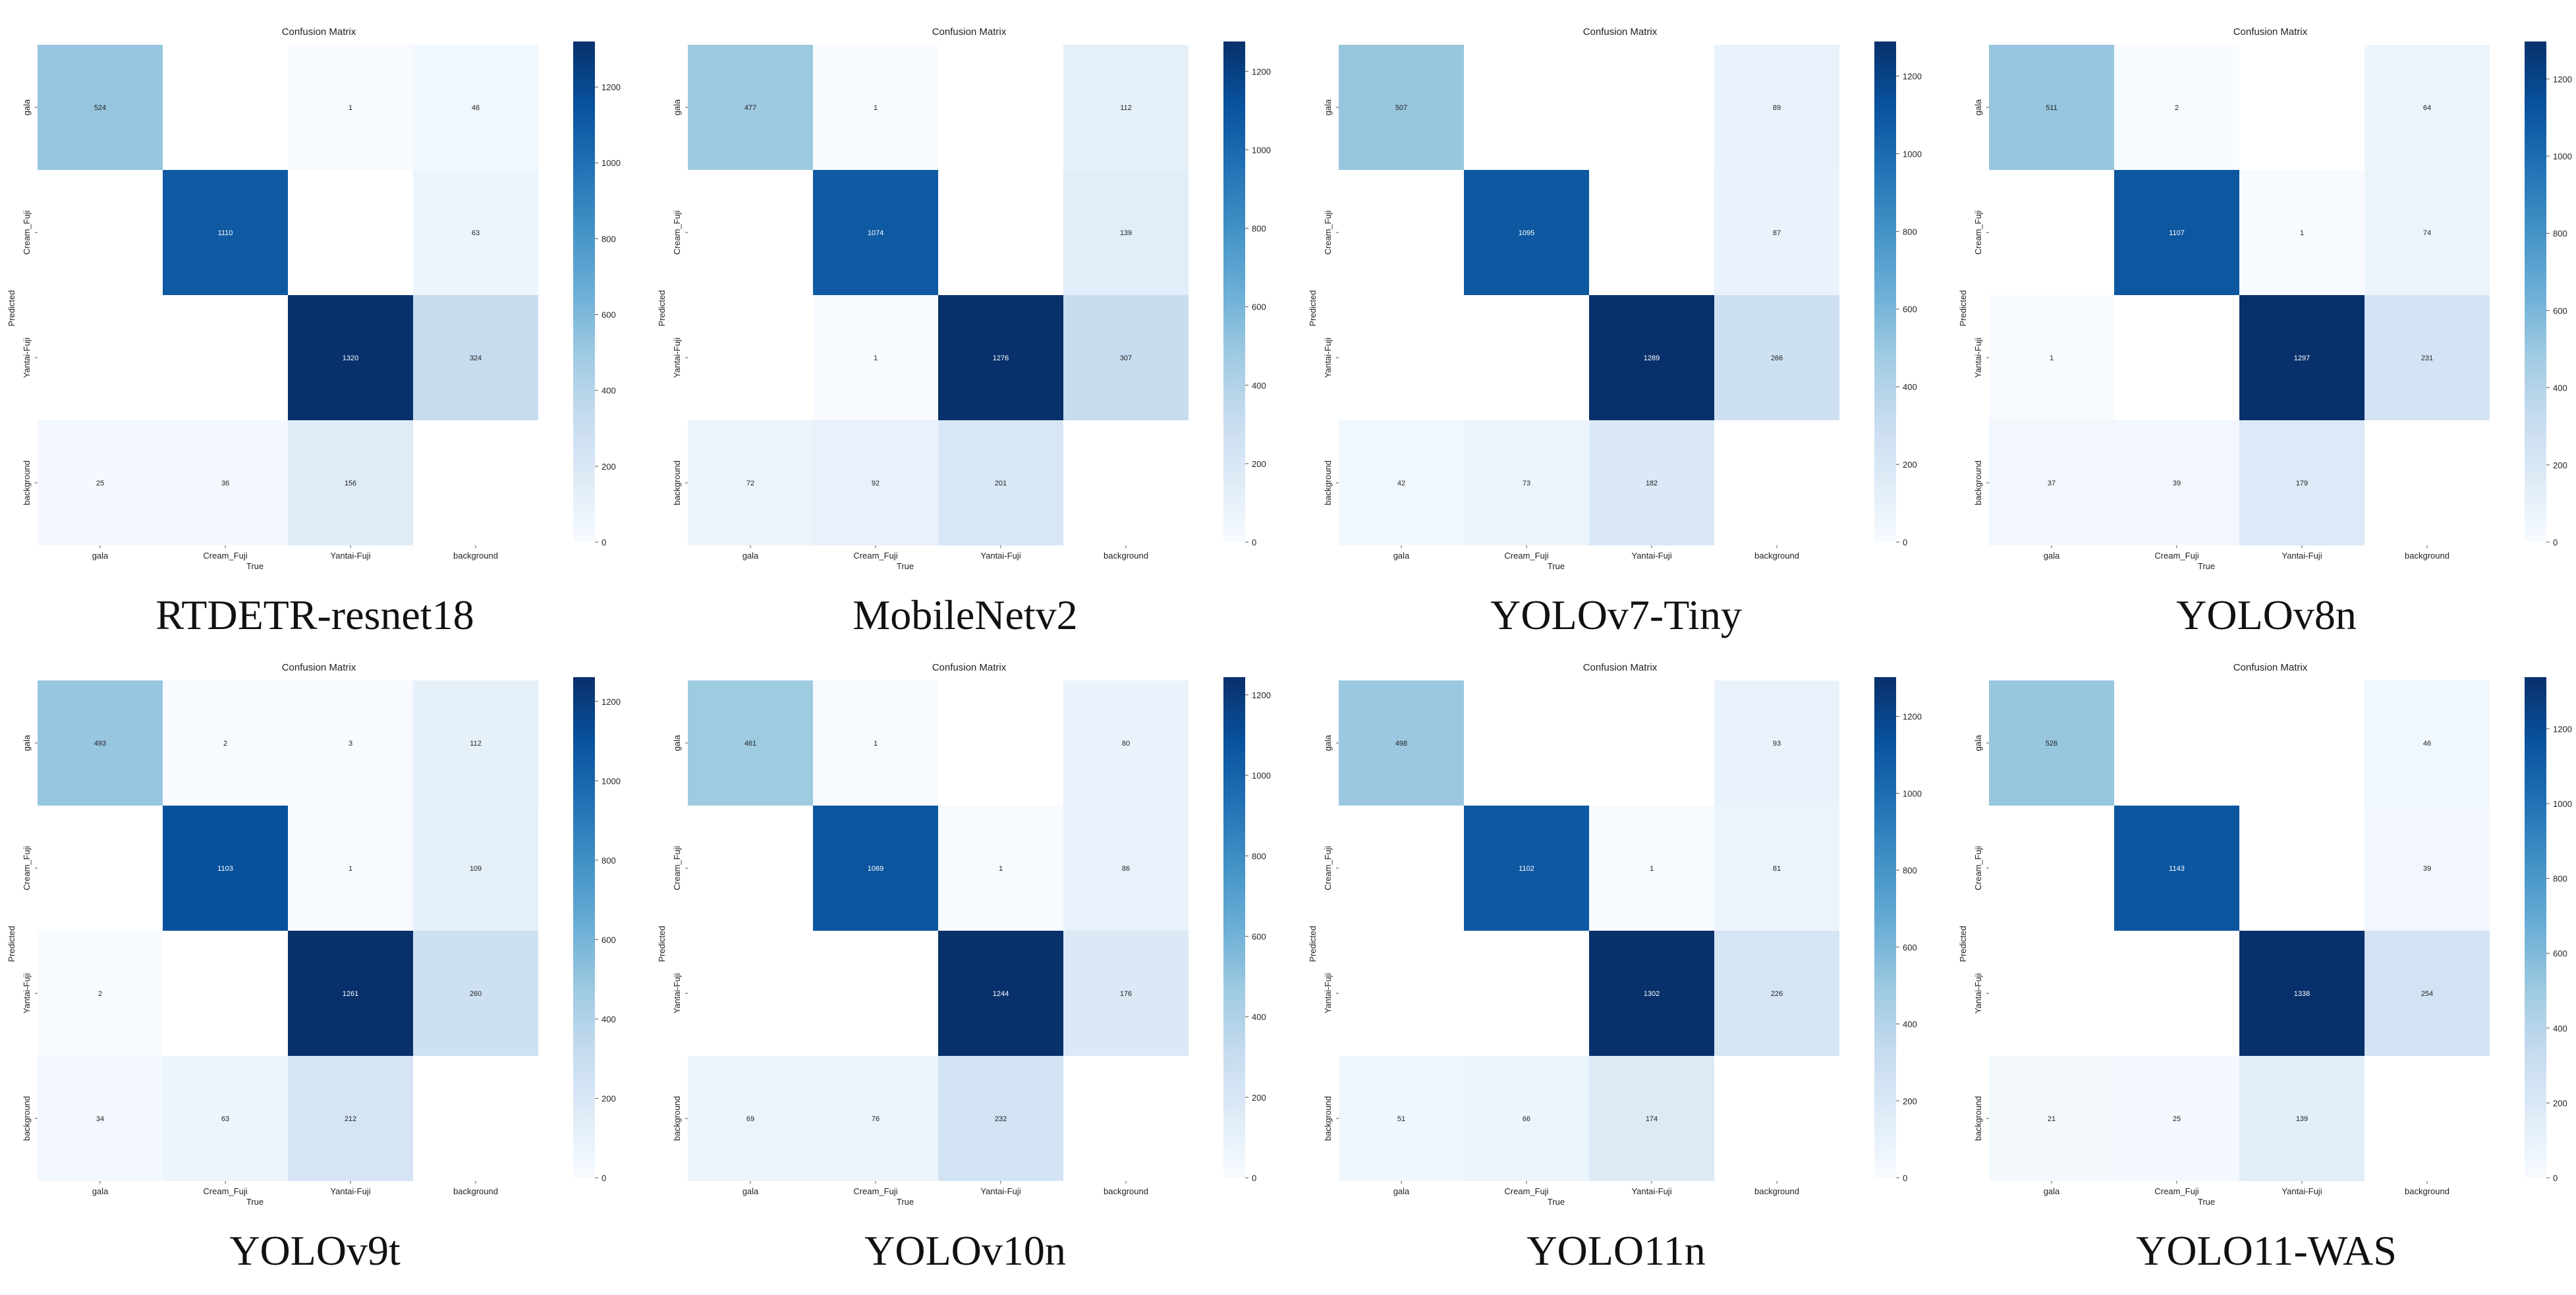 The width and height of the screenshot is (2576, 1295). What do you see at coordinates (1126, 994) in the screenshot?
I see `cell-value-label: 176` at bounding box center [1126, 994].